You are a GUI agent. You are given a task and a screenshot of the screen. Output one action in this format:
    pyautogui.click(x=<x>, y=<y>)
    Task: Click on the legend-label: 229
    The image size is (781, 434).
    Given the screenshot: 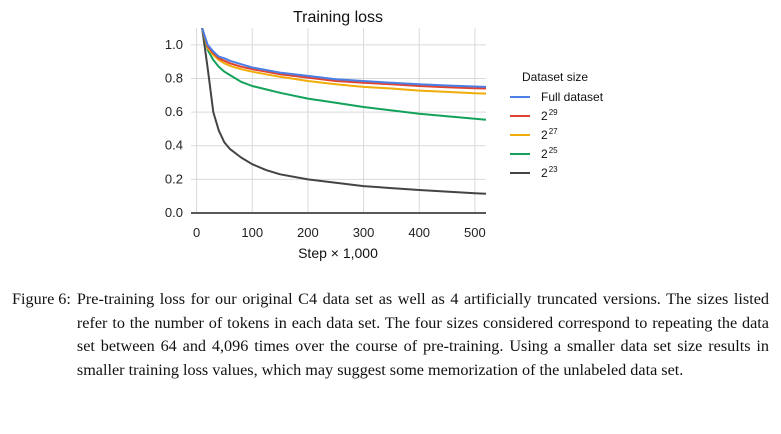 What is the action you would take?
    pyautogui.click(x=549, y=115)
    